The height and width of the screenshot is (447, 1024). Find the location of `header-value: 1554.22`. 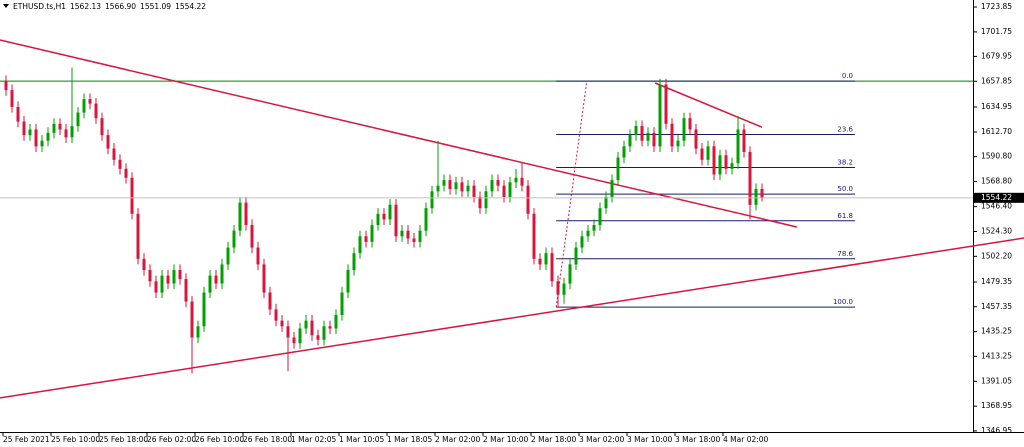

header-value: 1554.22 is located at coordinates (190, 6).